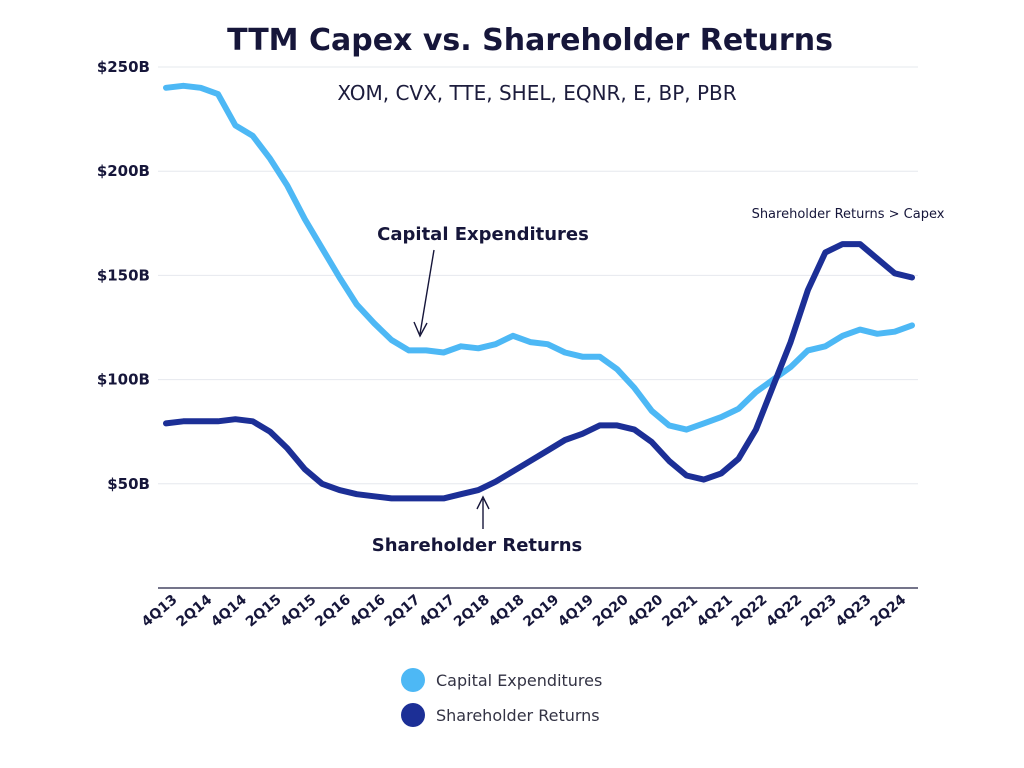 This screenshot has width=1024, height=768. I want to click on note-annotation: Shareholder Returns > Capex, so click(848, 214).